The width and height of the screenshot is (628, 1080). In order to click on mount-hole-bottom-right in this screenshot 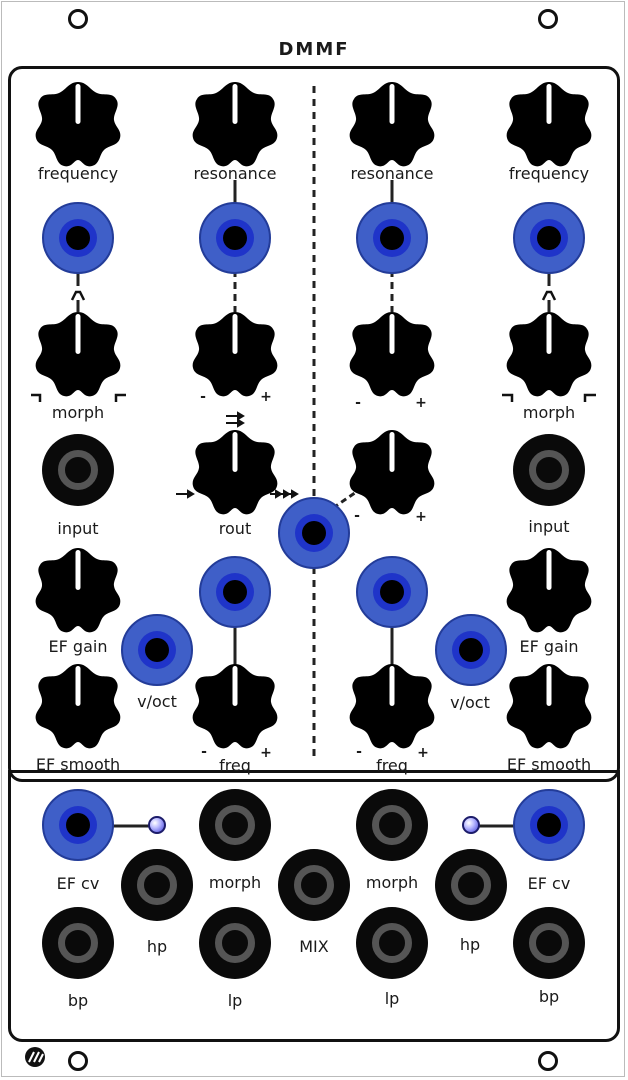, I will do `click(548, 1061)`.